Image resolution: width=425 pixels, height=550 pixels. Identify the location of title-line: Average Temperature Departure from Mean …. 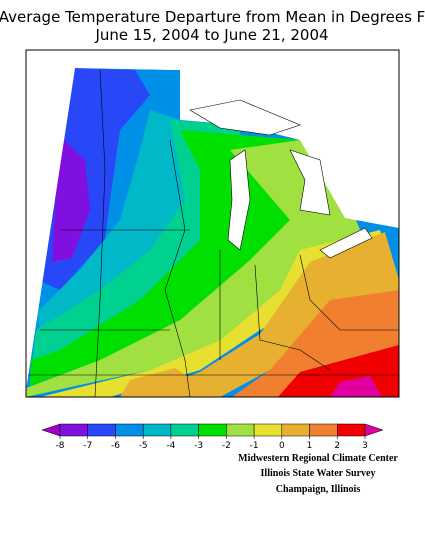
(212, 17).